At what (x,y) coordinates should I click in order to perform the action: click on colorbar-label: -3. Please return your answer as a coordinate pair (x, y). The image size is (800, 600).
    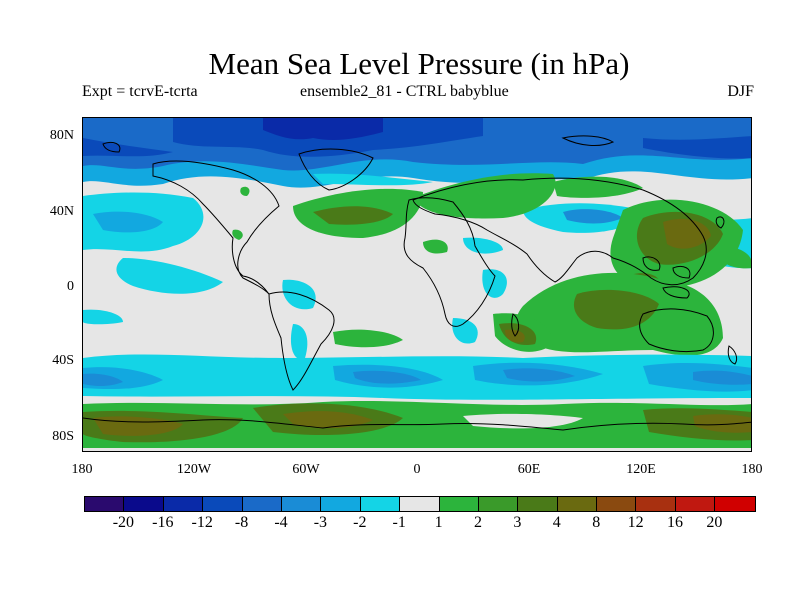
    Looking at the image, I should click on (320, 522).